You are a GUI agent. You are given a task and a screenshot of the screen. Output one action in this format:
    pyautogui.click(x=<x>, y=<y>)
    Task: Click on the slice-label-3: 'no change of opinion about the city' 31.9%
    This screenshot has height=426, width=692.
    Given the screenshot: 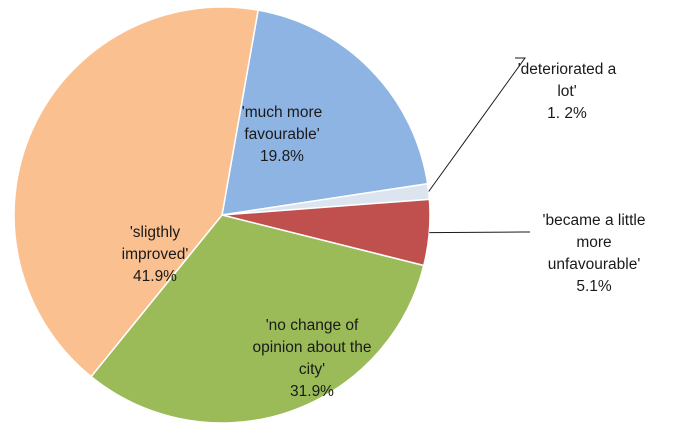 What is the action you would take?
    pyautogui.click(x=312, y=358)
    